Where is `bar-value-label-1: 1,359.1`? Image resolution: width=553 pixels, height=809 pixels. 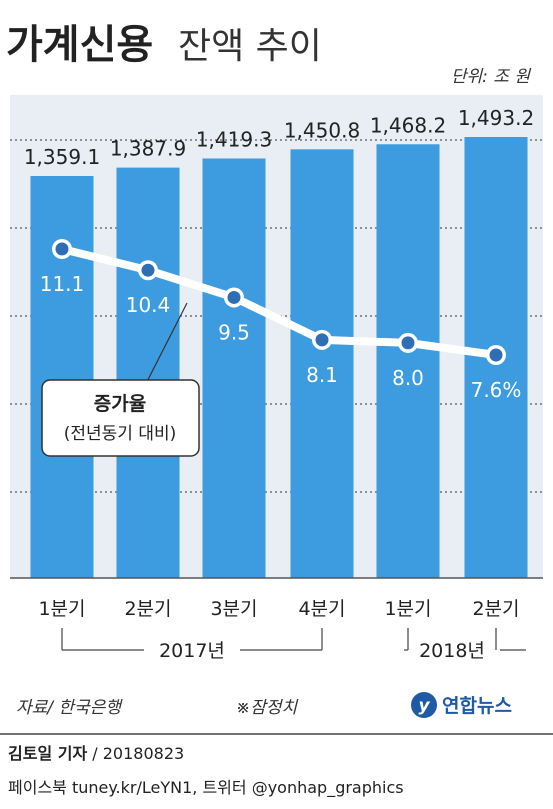
bar-value-label-1: 1,359.1 is located at coordinates (62, 157).